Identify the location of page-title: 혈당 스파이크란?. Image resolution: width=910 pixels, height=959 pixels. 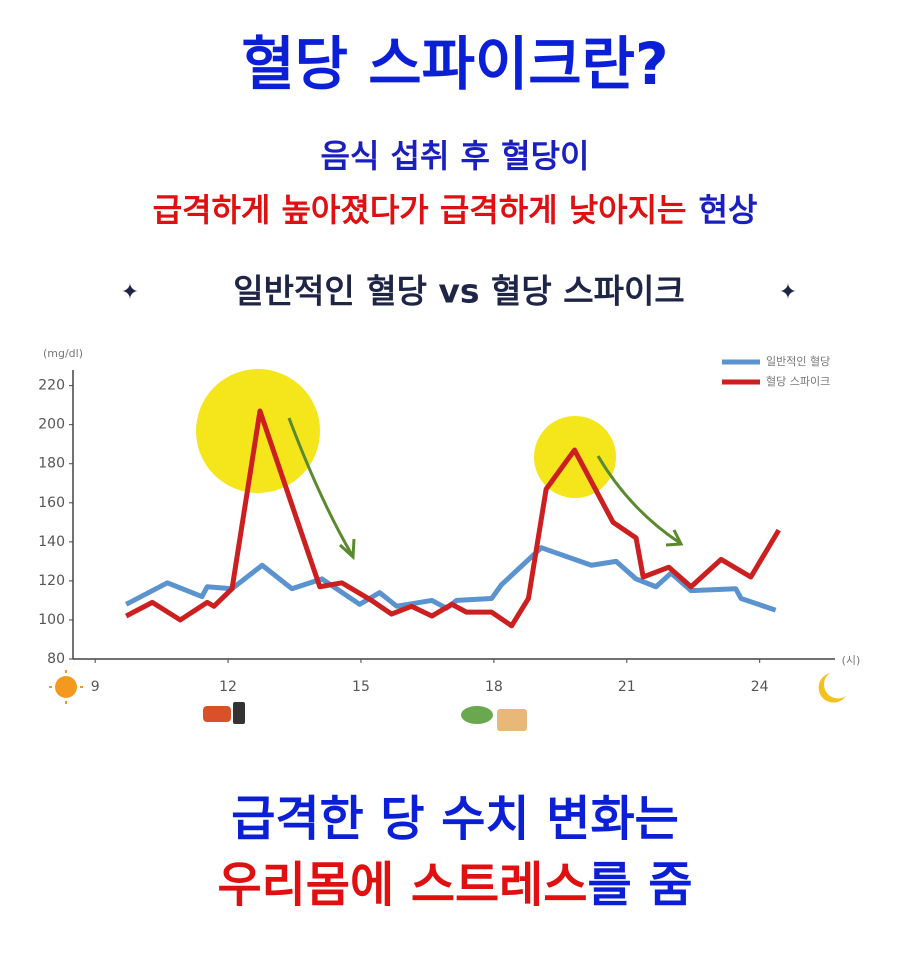
(454, 64).